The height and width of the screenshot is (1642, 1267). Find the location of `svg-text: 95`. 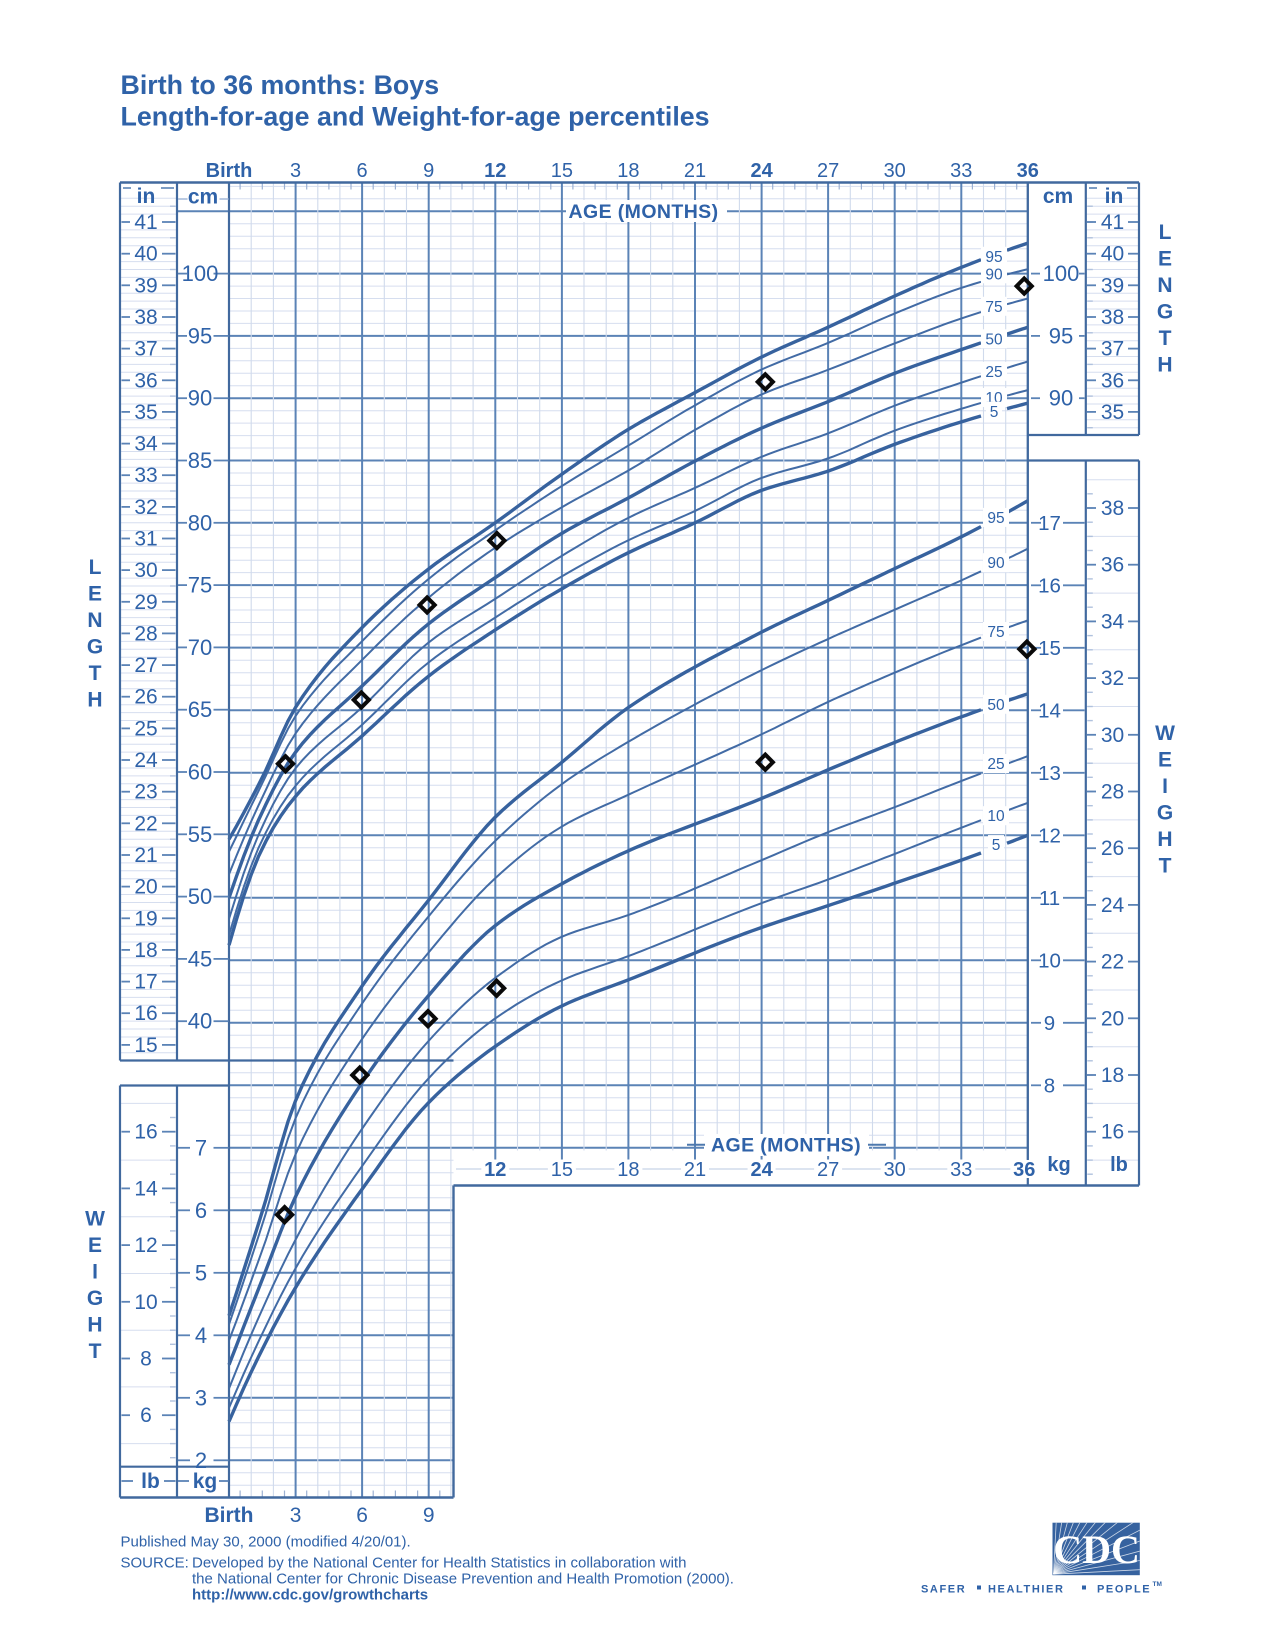

svg-text: 95 is located at coordinates (1061, 335).